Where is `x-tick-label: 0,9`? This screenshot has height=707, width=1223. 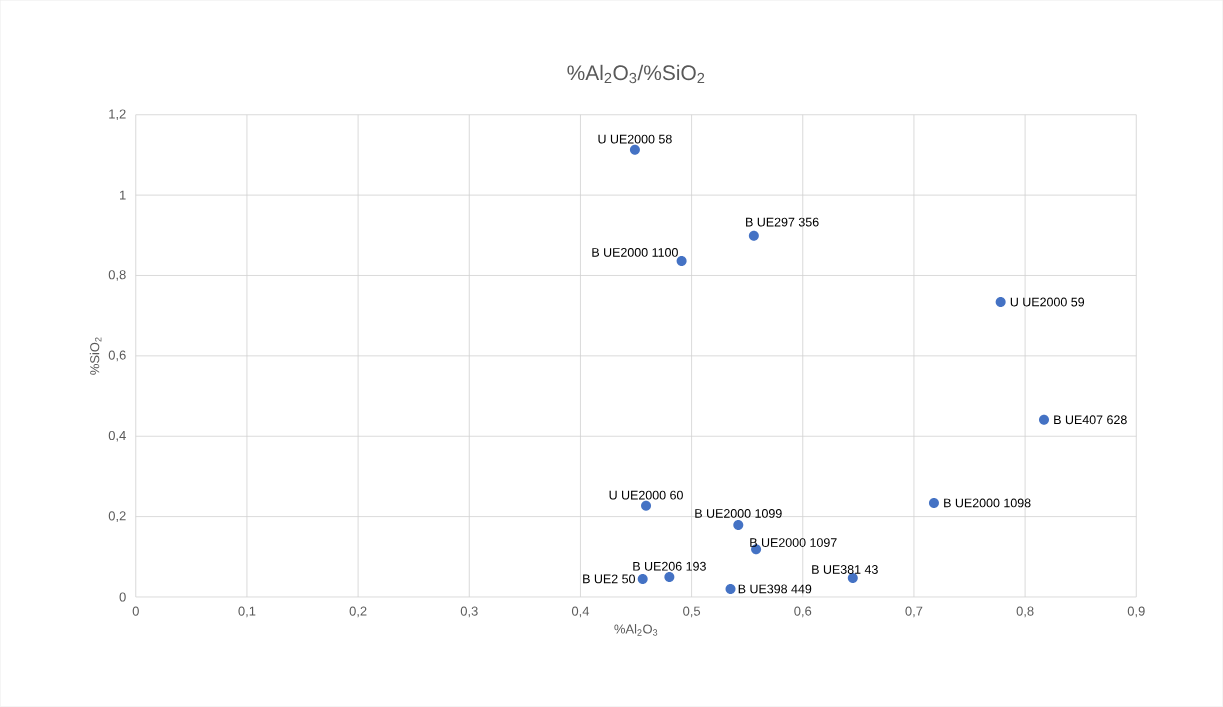 x-tick-label: 0,9 is located at coordinates (1136, 612).